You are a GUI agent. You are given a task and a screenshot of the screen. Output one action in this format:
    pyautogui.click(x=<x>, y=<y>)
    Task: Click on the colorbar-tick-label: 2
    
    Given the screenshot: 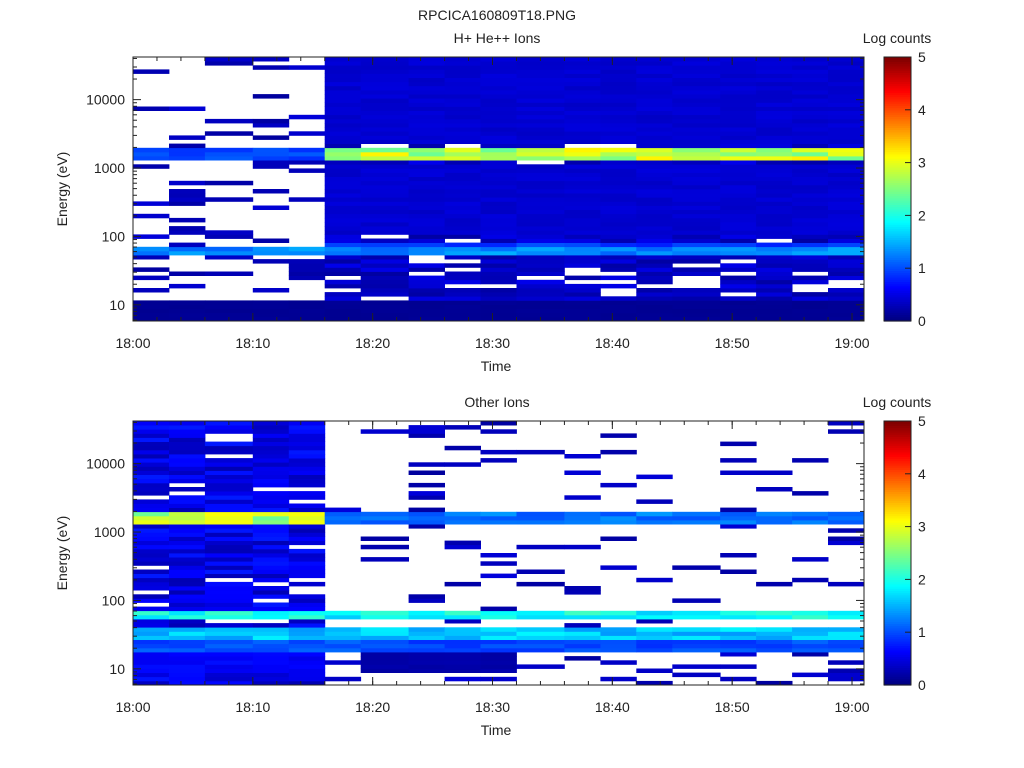 What is the action you would take?
    pyautogui.click(x=922, y=579)
    